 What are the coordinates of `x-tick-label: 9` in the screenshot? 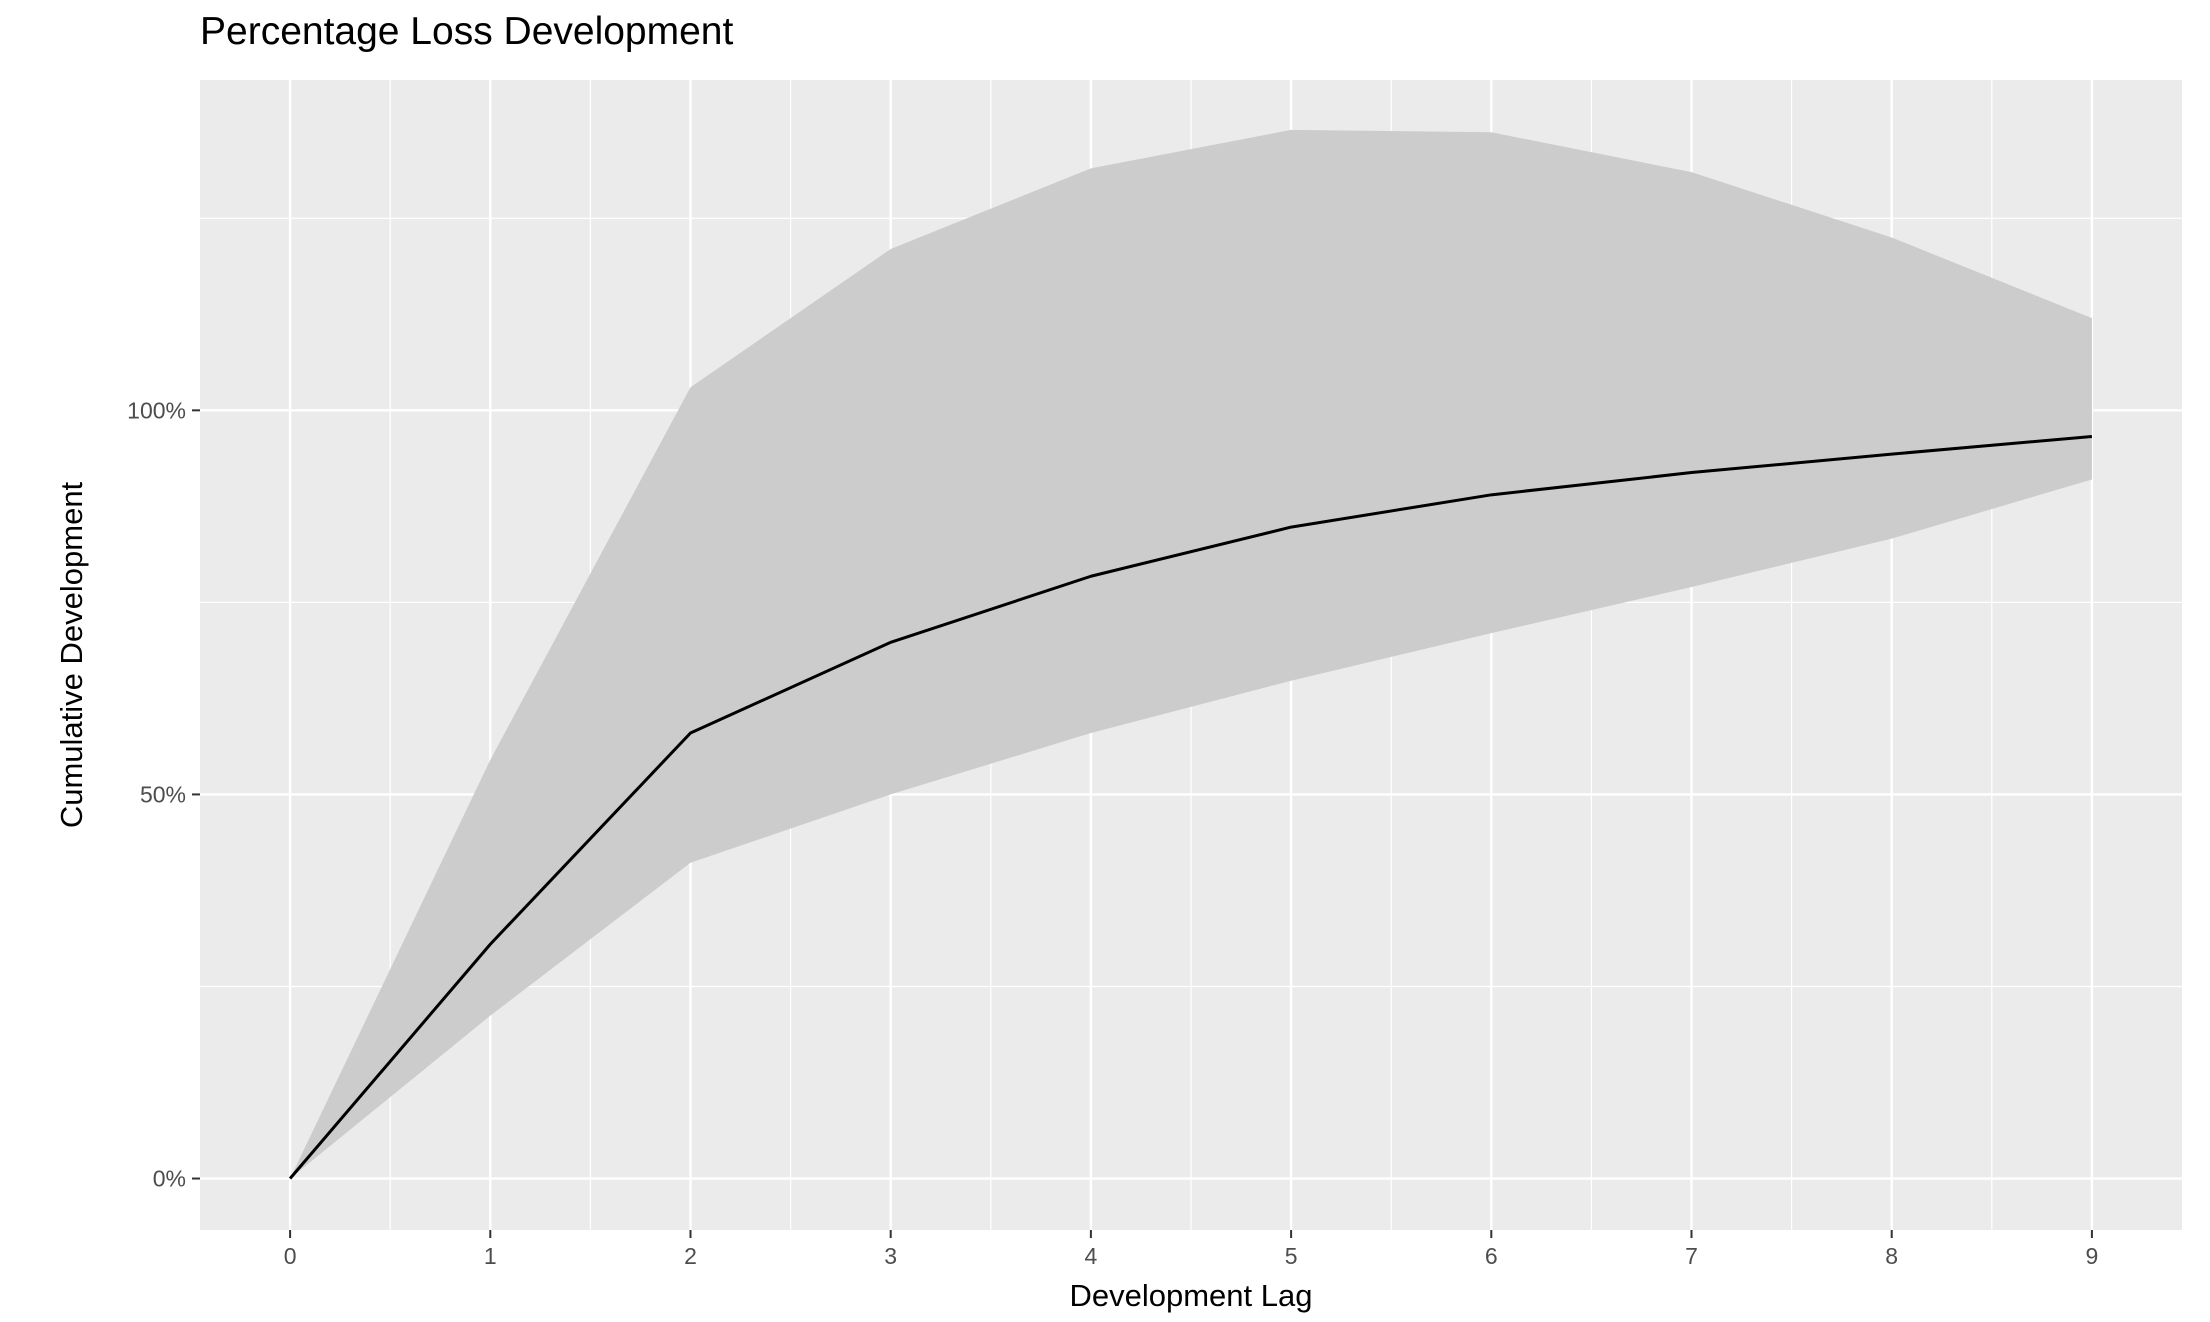 It's located at (2092, 1256).